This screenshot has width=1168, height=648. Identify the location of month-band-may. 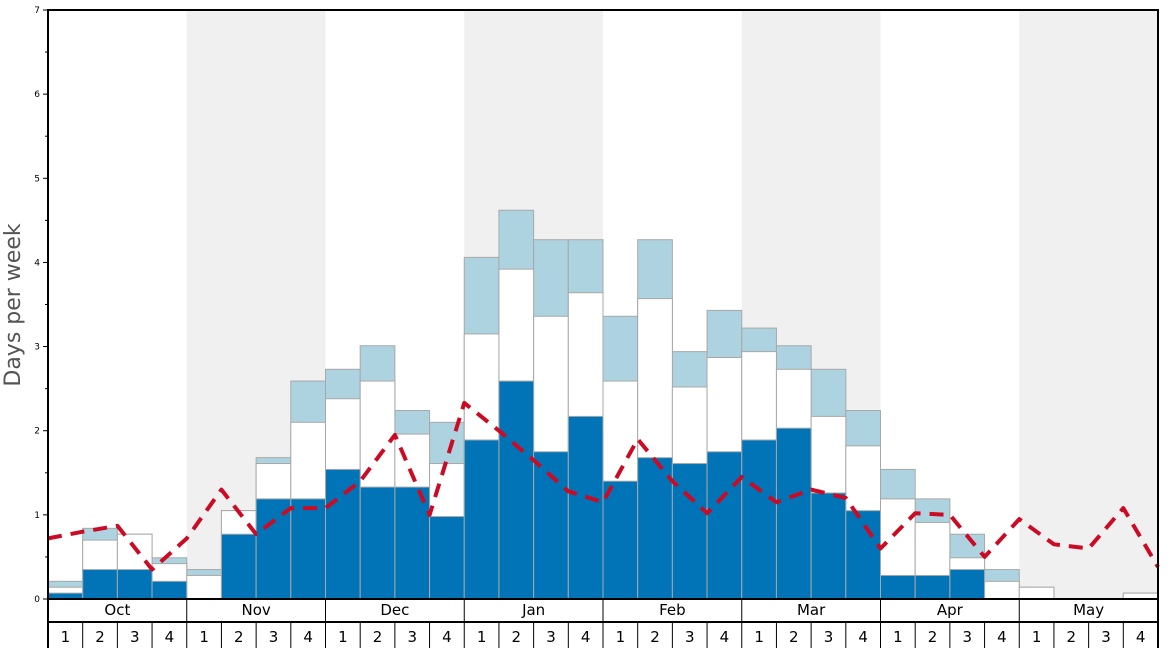
(1088, 304).